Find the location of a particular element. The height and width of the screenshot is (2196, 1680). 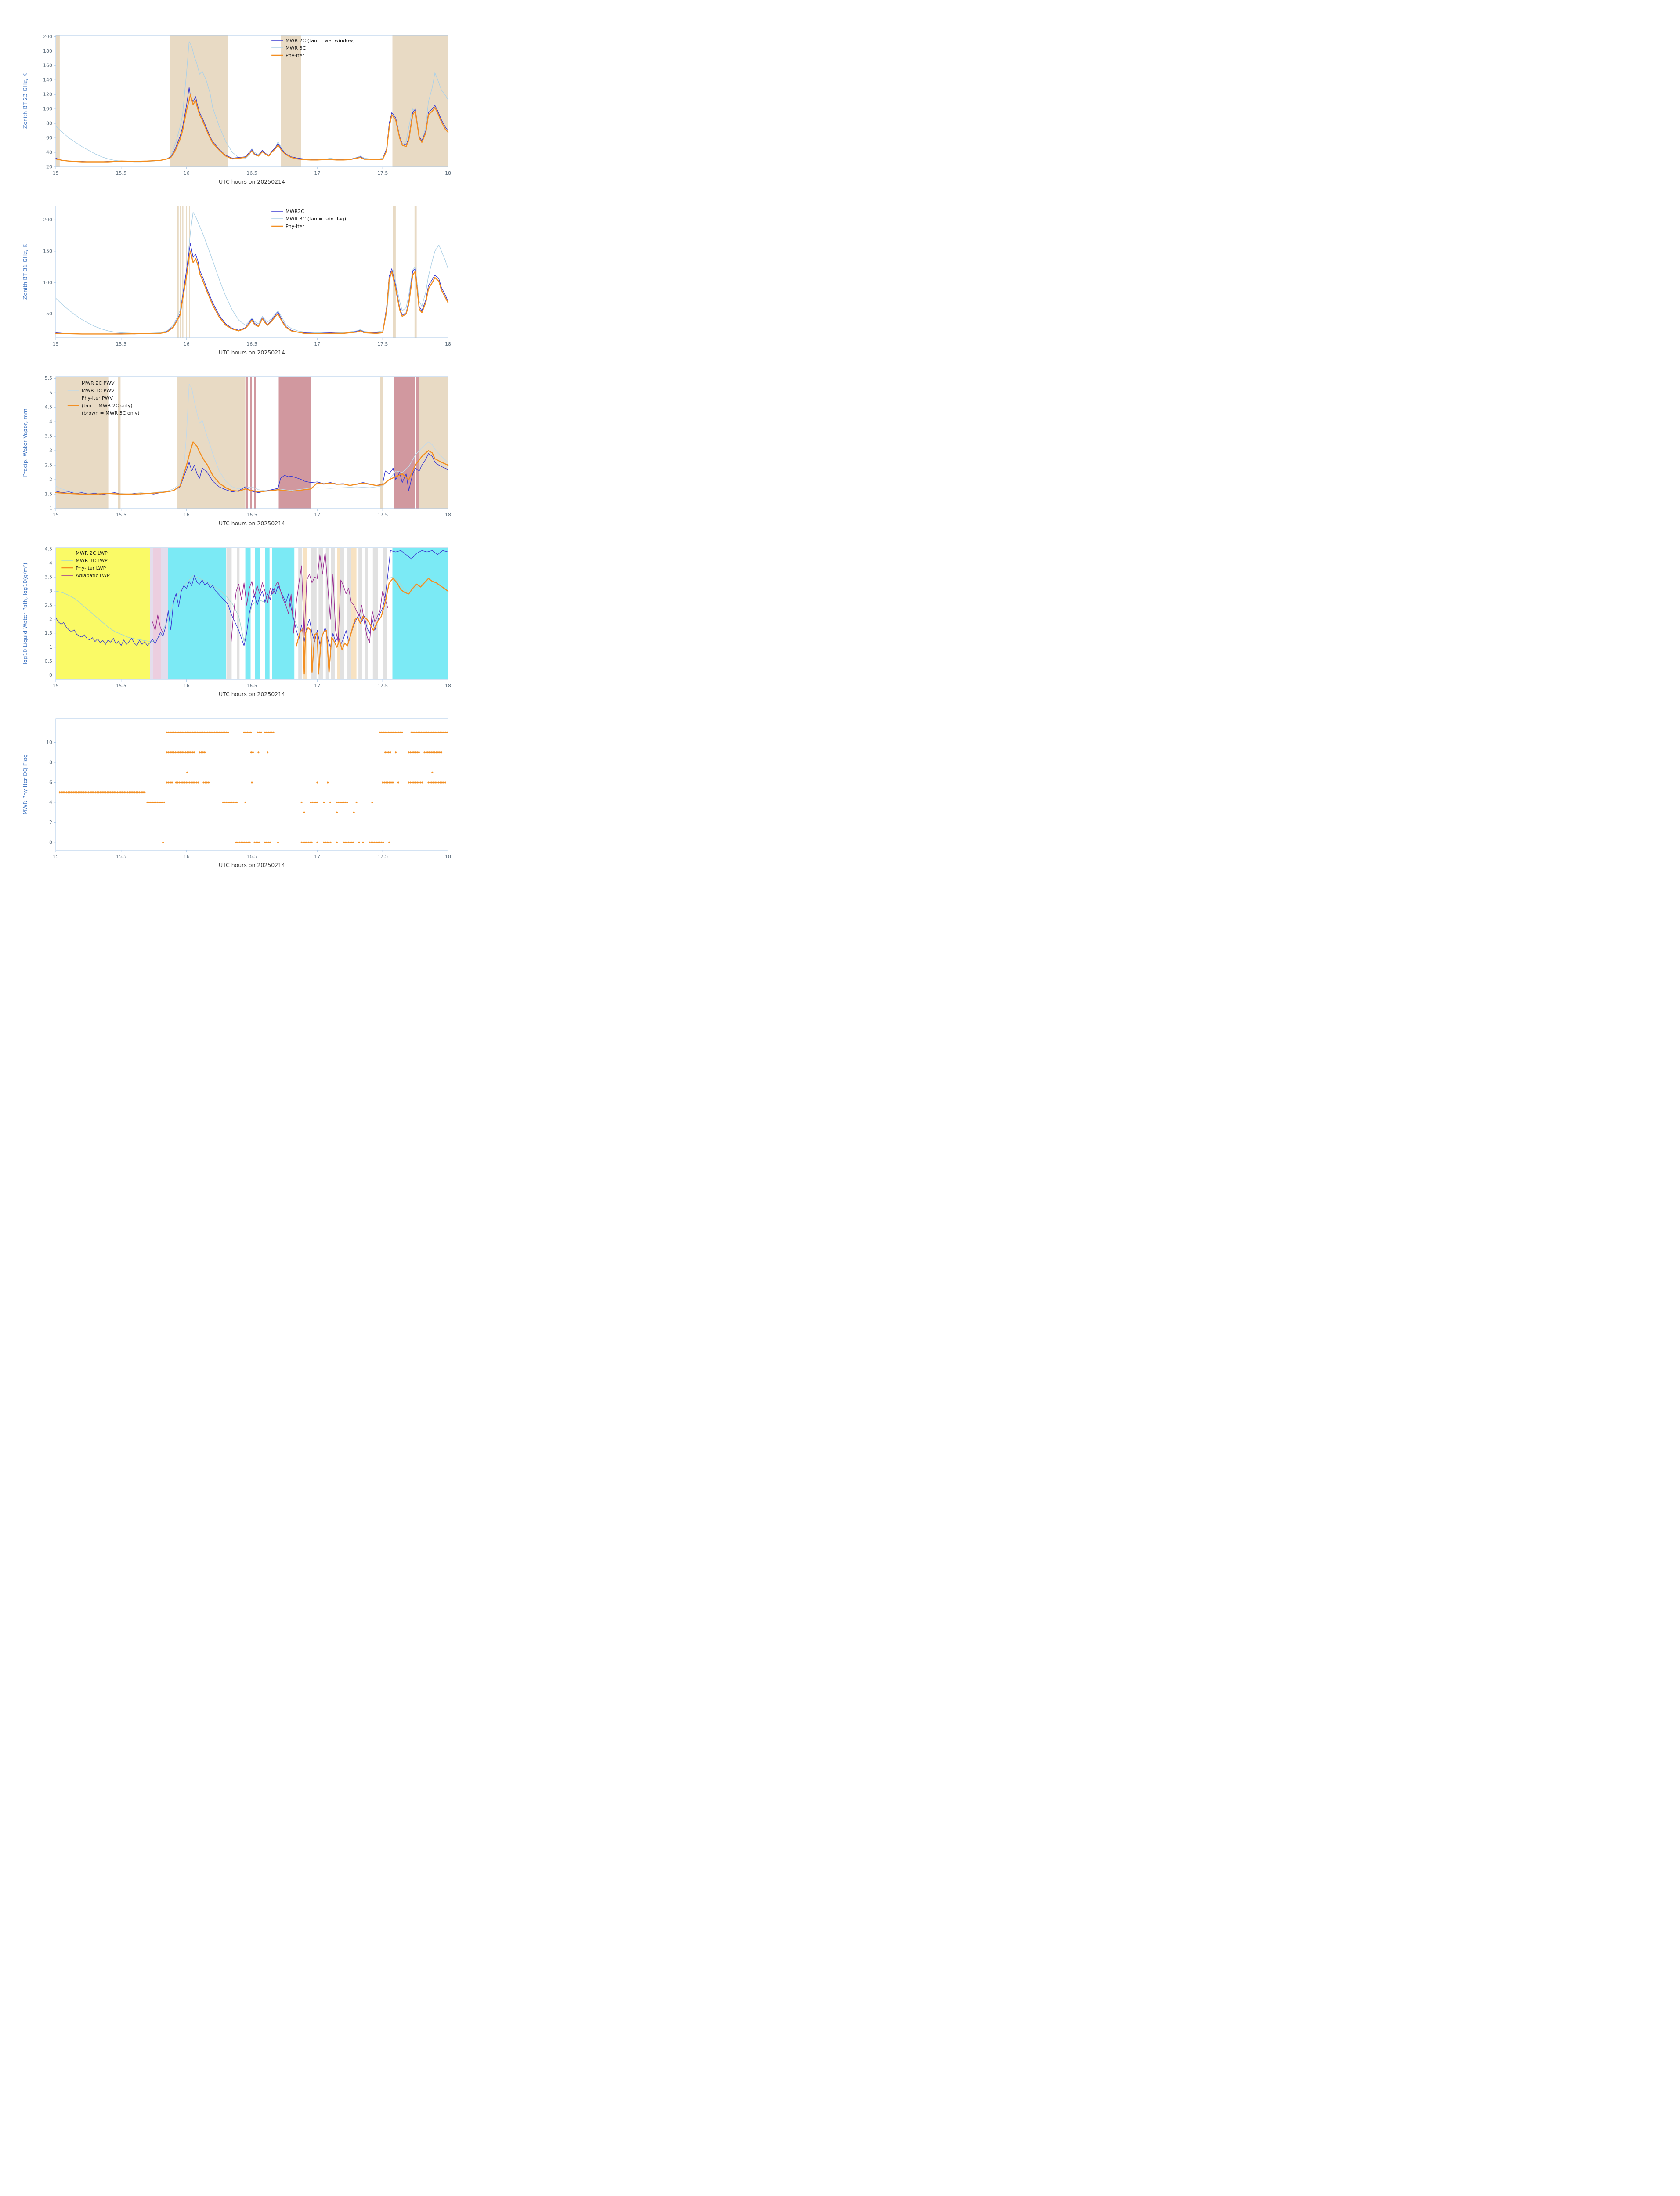

y-tick-label: 160 is located at coordinates (47, 66).